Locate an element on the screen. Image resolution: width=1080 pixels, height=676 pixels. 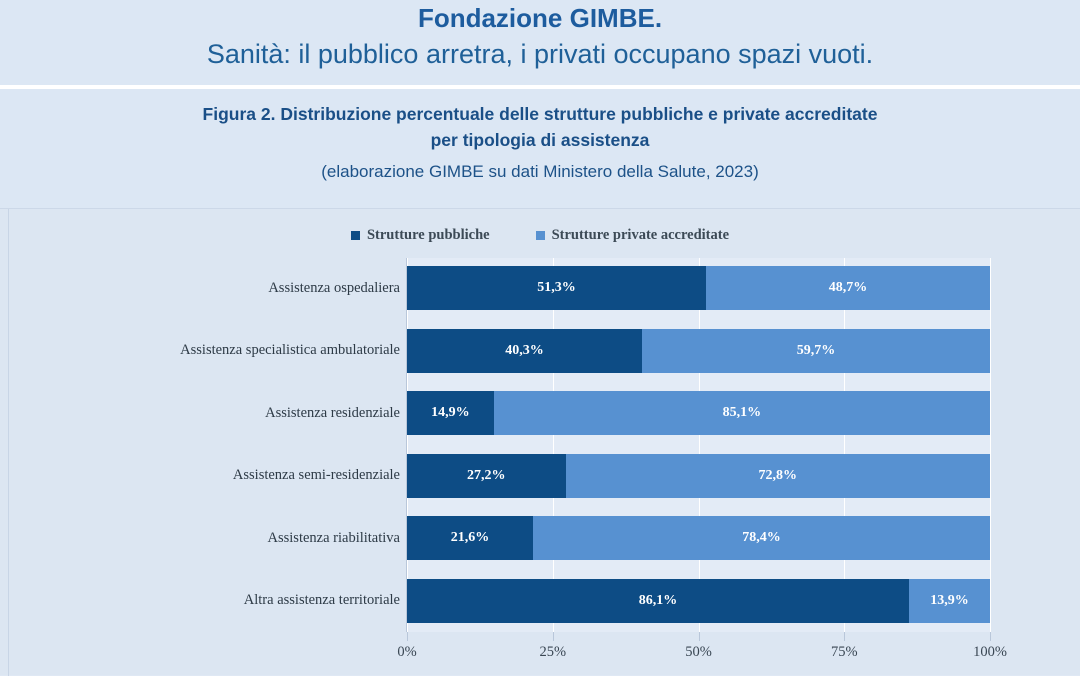
stacked-bar: 14,9% 85,1% is located at coordinates (698, 413).